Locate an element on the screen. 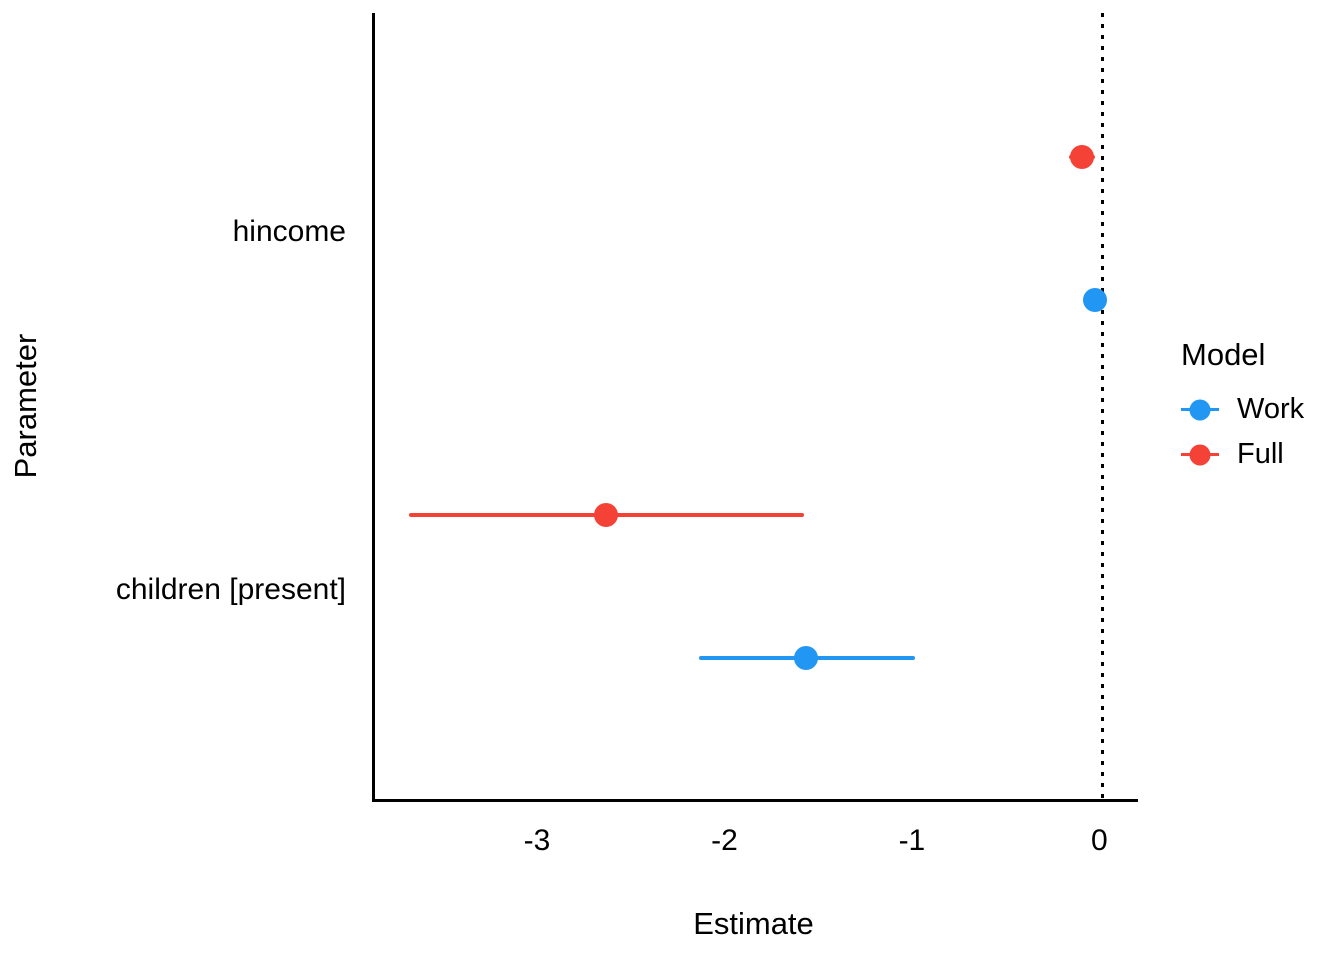 This screenshot has width=1344, height=960. legend-title: Model is located at coordinates (1223, 354).